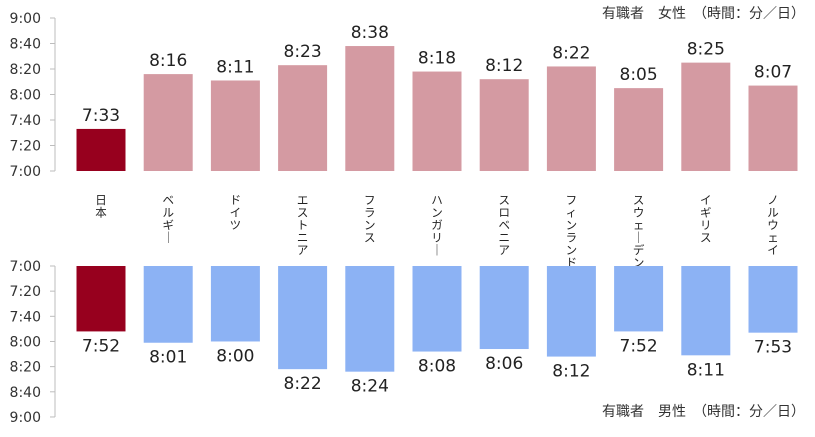  Describe the element at coordinates (303, 225) in the screenshot. I see `category-label: エストニア` at that location.